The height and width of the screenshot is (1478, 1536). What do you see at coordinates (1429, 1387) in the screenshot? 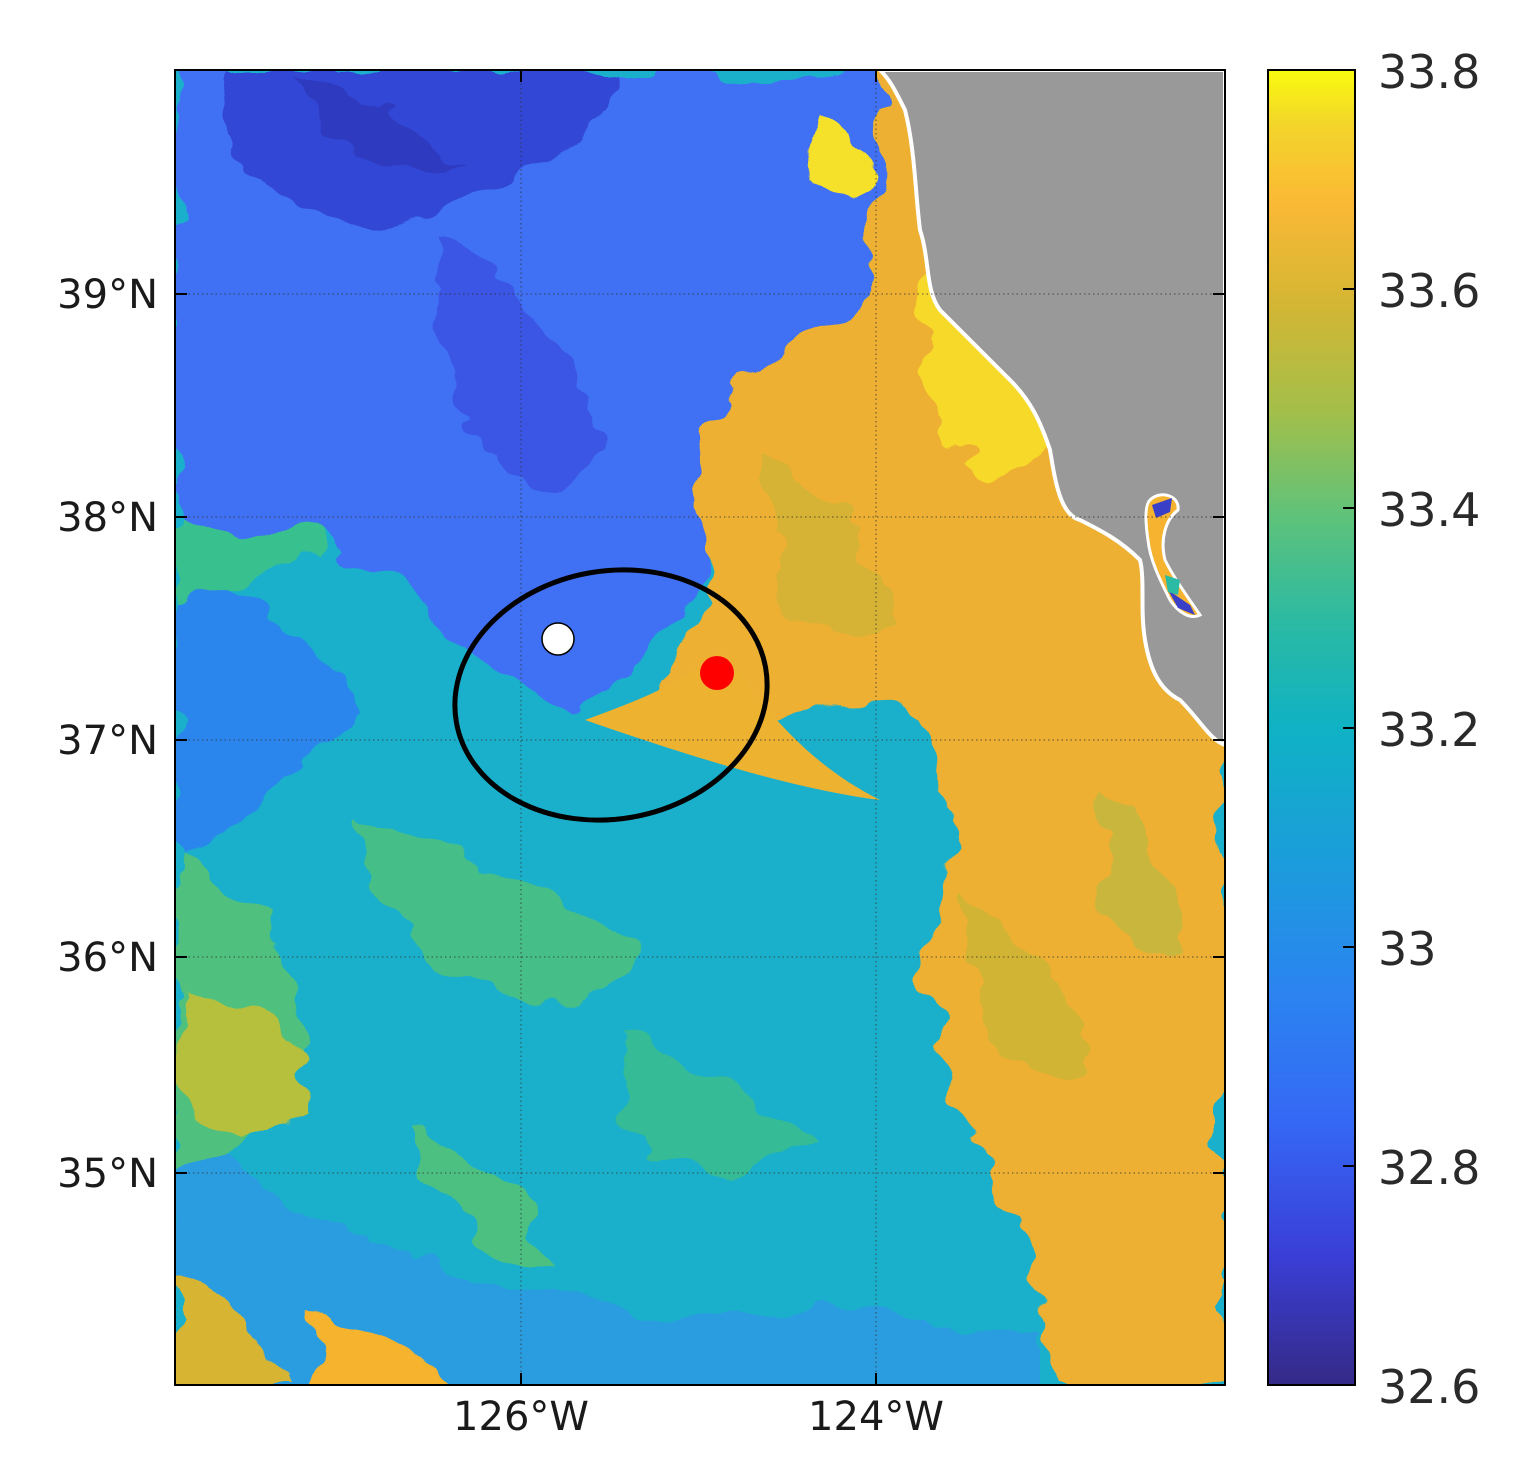
I see `colorbar-tick-label: 32.6` at bounding box center [1429, 1387].